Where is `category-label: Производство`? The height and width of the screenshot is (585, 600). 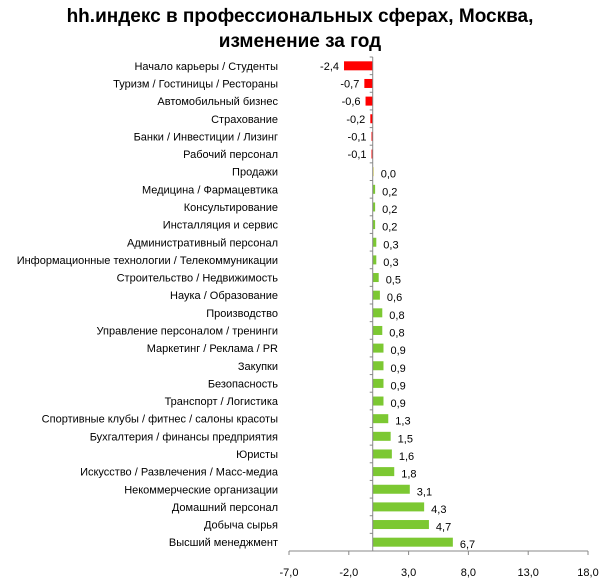
category-label: Производство is located at coordinates (242, 314).